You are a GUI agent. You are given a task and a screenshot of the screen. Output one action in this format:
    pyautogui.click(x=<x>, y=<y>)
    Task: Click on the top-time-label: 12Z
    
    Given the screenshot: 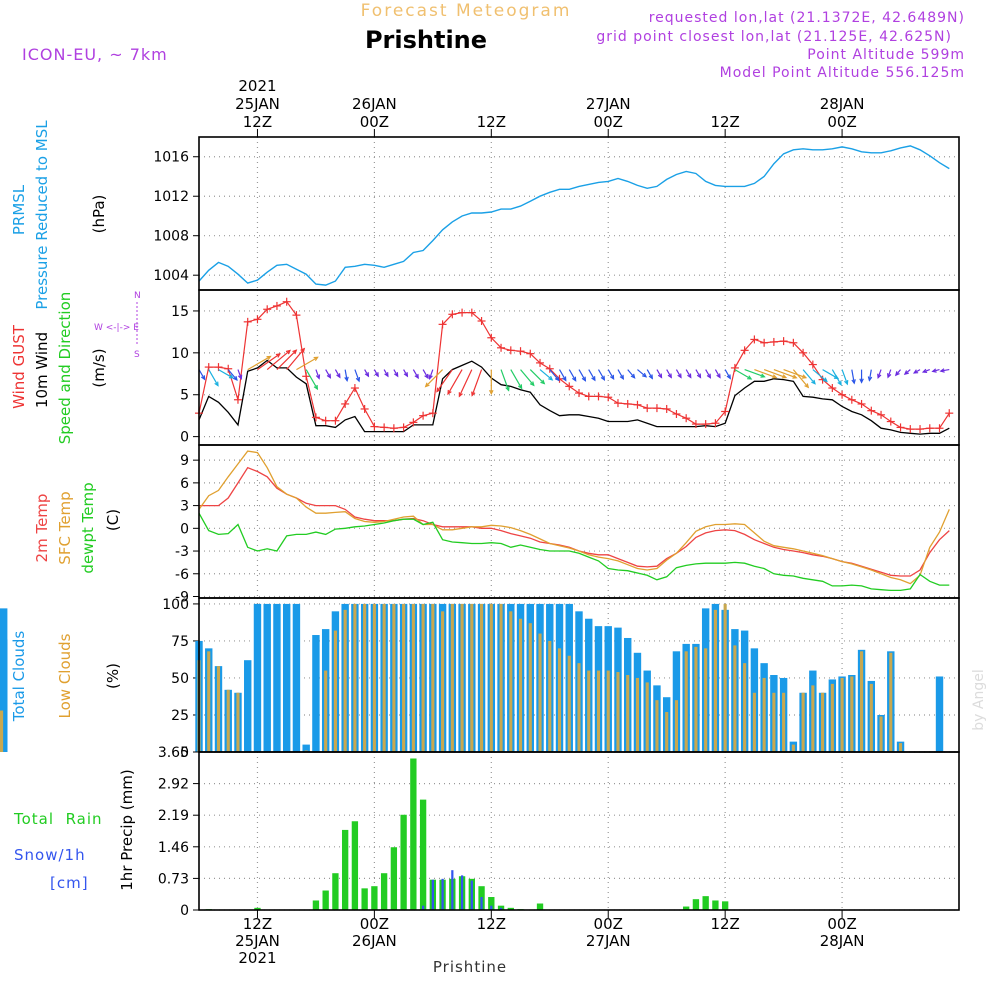 What is the action you would take?
    pyautogui.click(x=724, y=122)
    